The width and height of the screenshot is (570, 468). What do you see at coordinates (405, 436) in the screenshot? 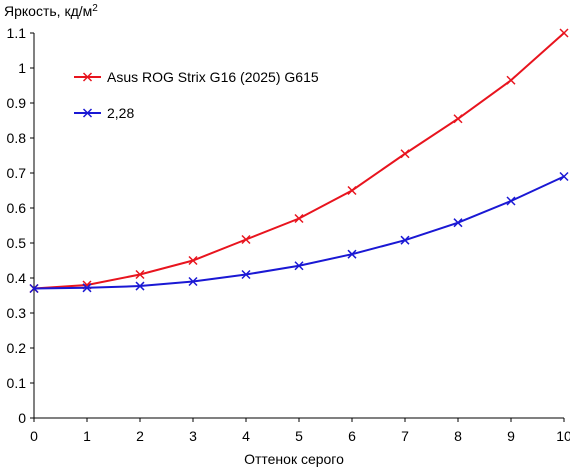
I see `x-tick-label: 7` at bounding box center [405, 436].